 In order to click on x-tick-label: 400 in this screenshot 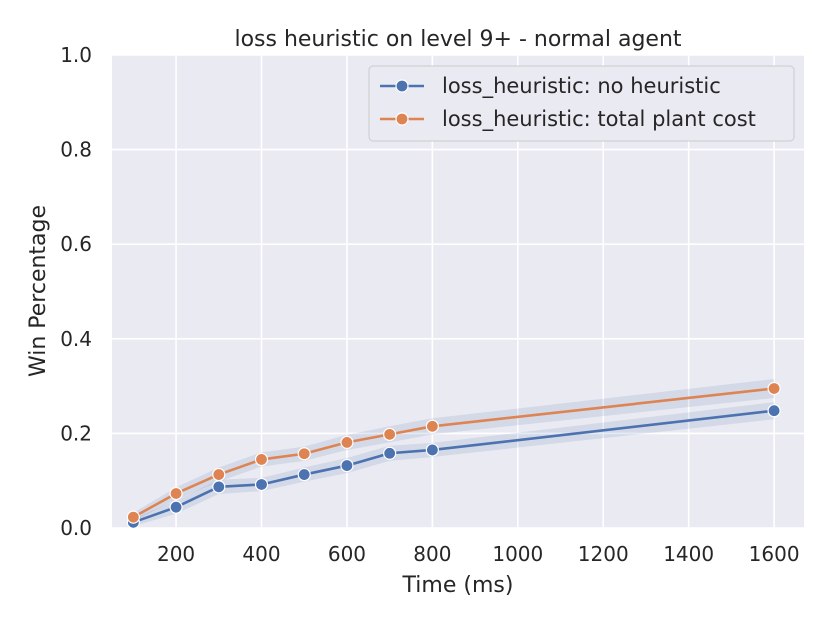, I will do `click(261, 554)`.